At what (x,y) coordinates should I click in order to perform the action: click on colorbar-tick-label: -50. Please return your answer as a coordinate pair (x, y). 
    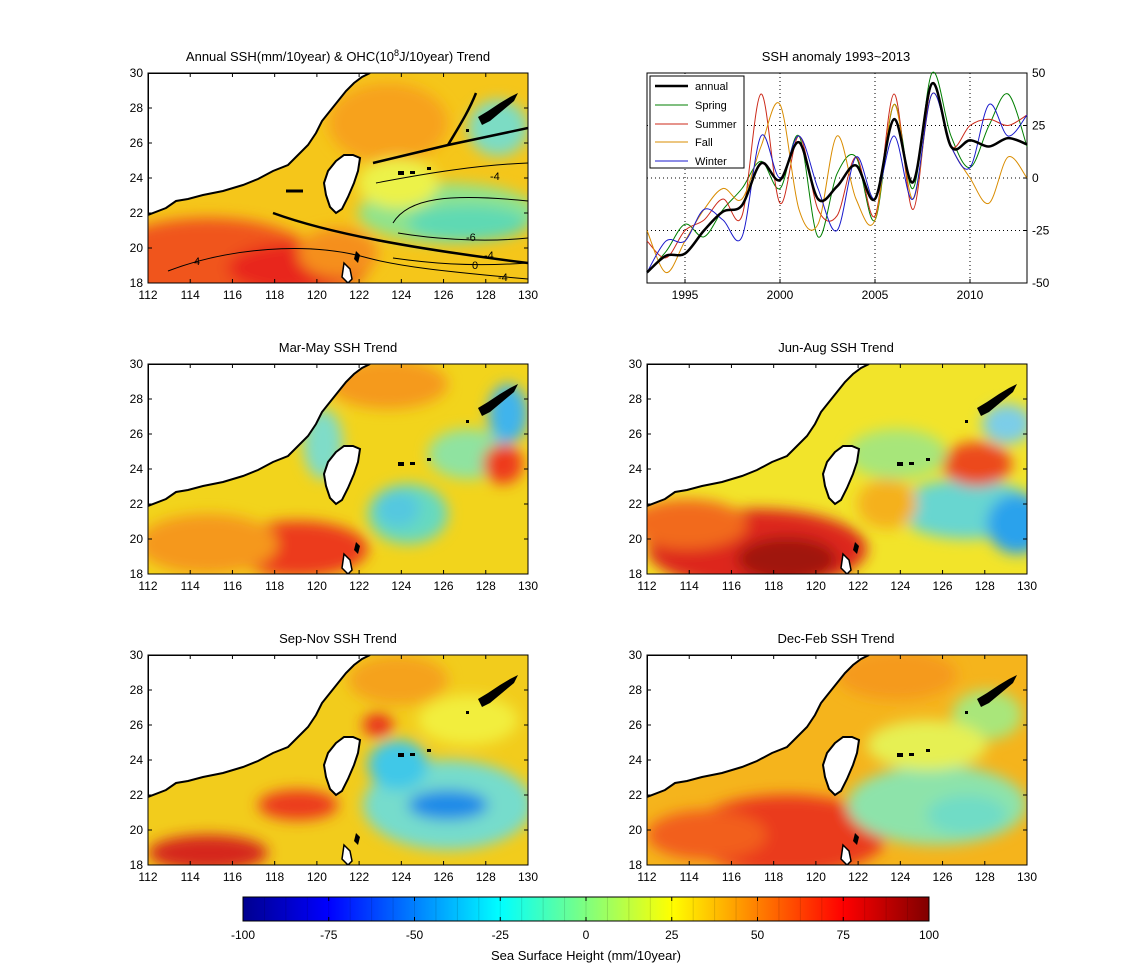
    Looking at the image, I should click on (415, 935).